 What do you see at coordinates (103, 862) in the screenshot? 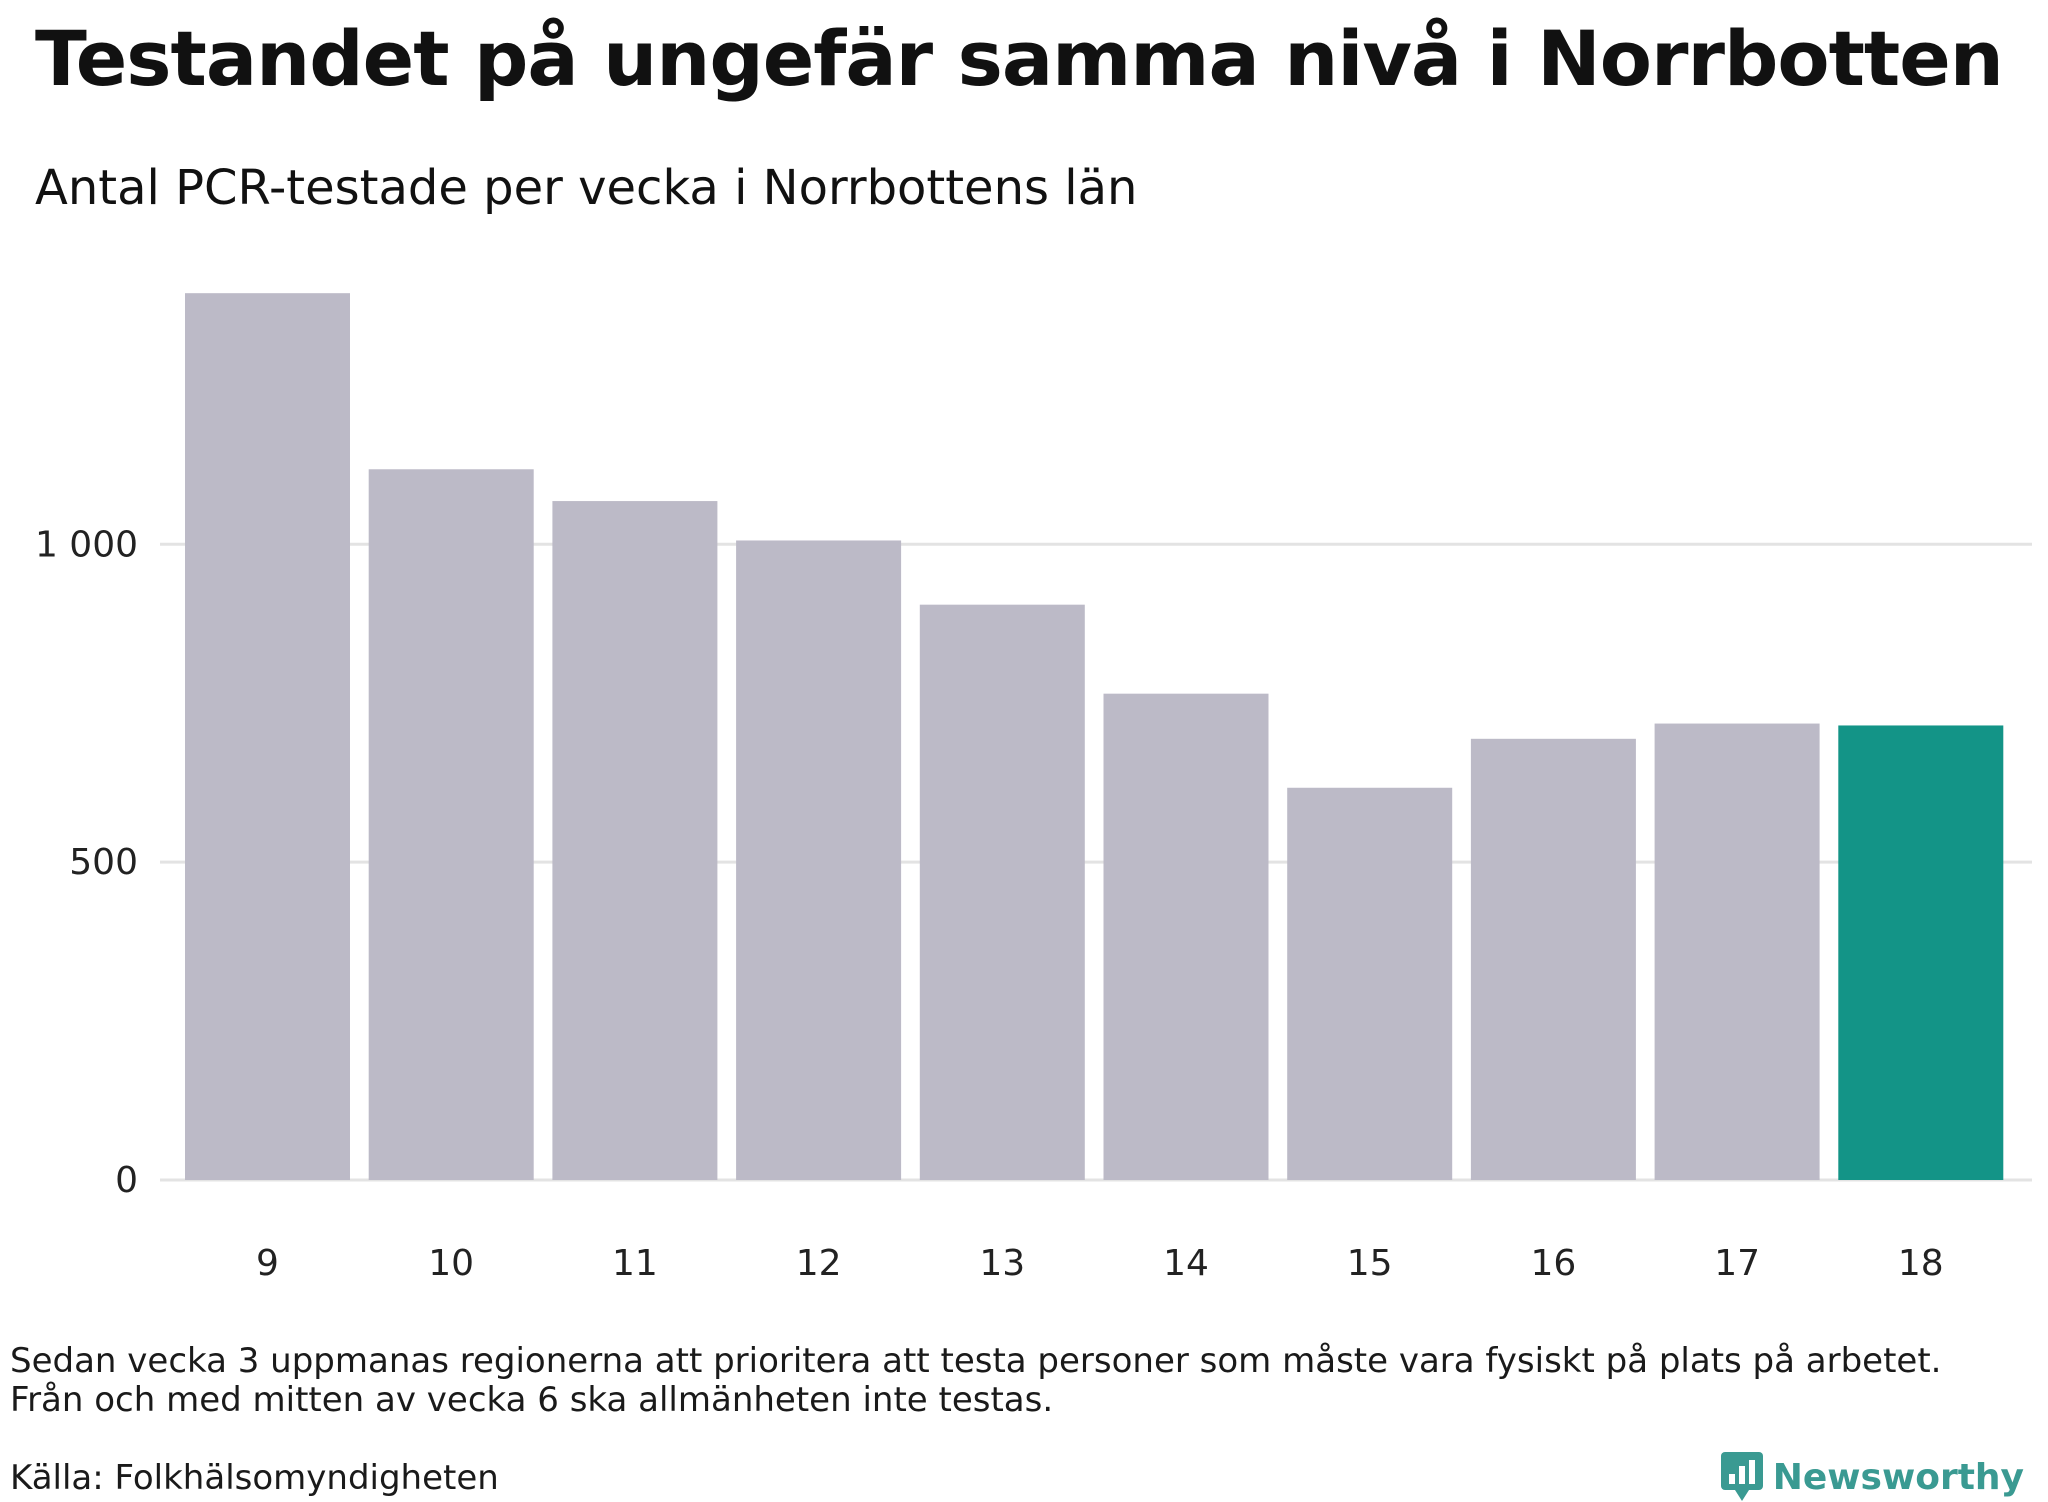
I see `y-tick-label: 500` at bounding box center [103, 862].